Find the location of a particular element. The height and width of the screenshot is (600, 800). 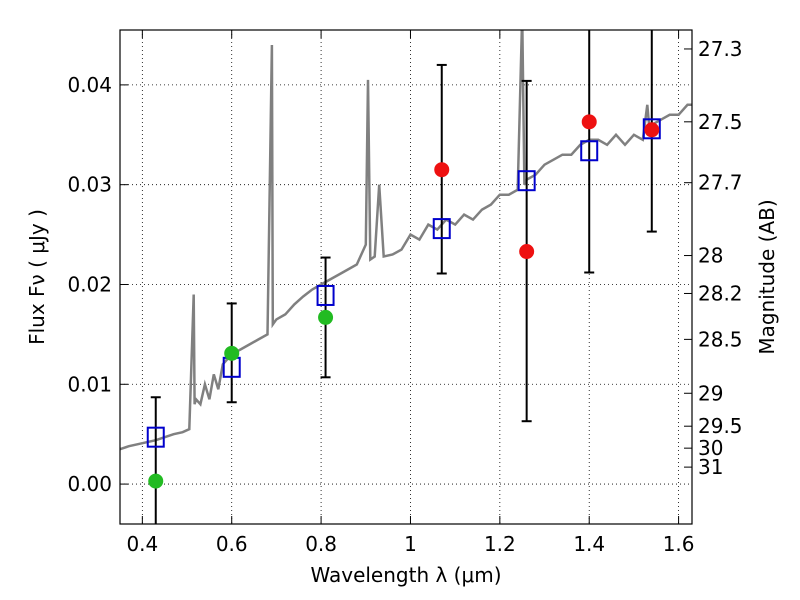

x-axis-title: Wavelength λ (μm) is located at coordinates (405, 575).